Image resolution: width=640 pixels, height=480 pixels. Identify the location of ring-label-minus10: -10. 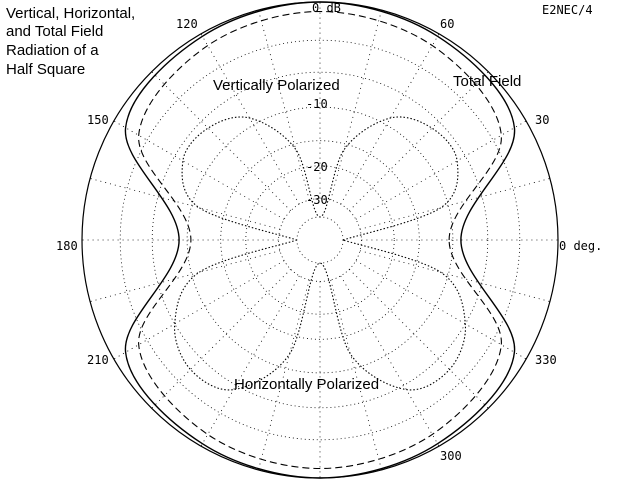
(317, 104).